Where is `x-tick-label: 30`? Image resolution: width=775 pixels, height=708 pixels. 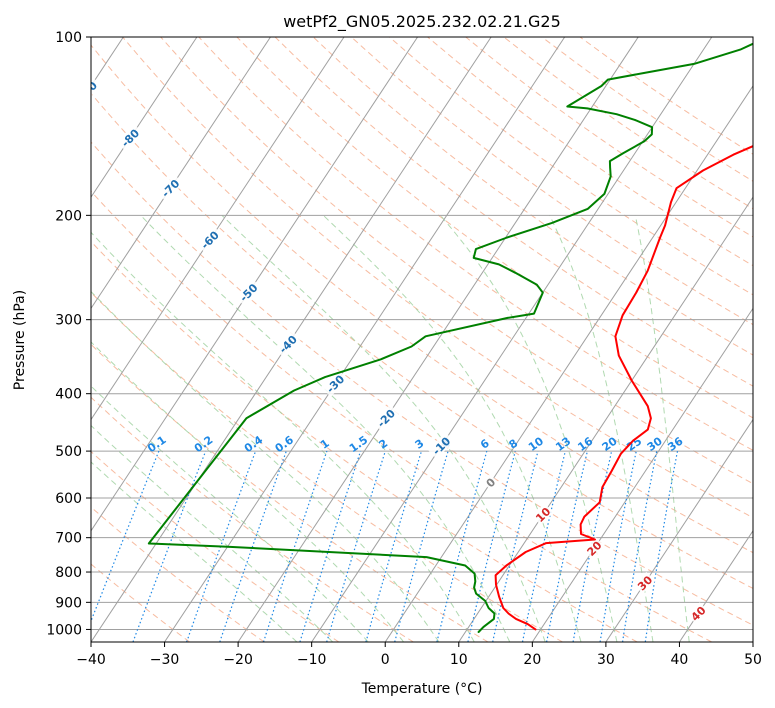 x-tick-label: 30 is located at coordinates (606, 660).